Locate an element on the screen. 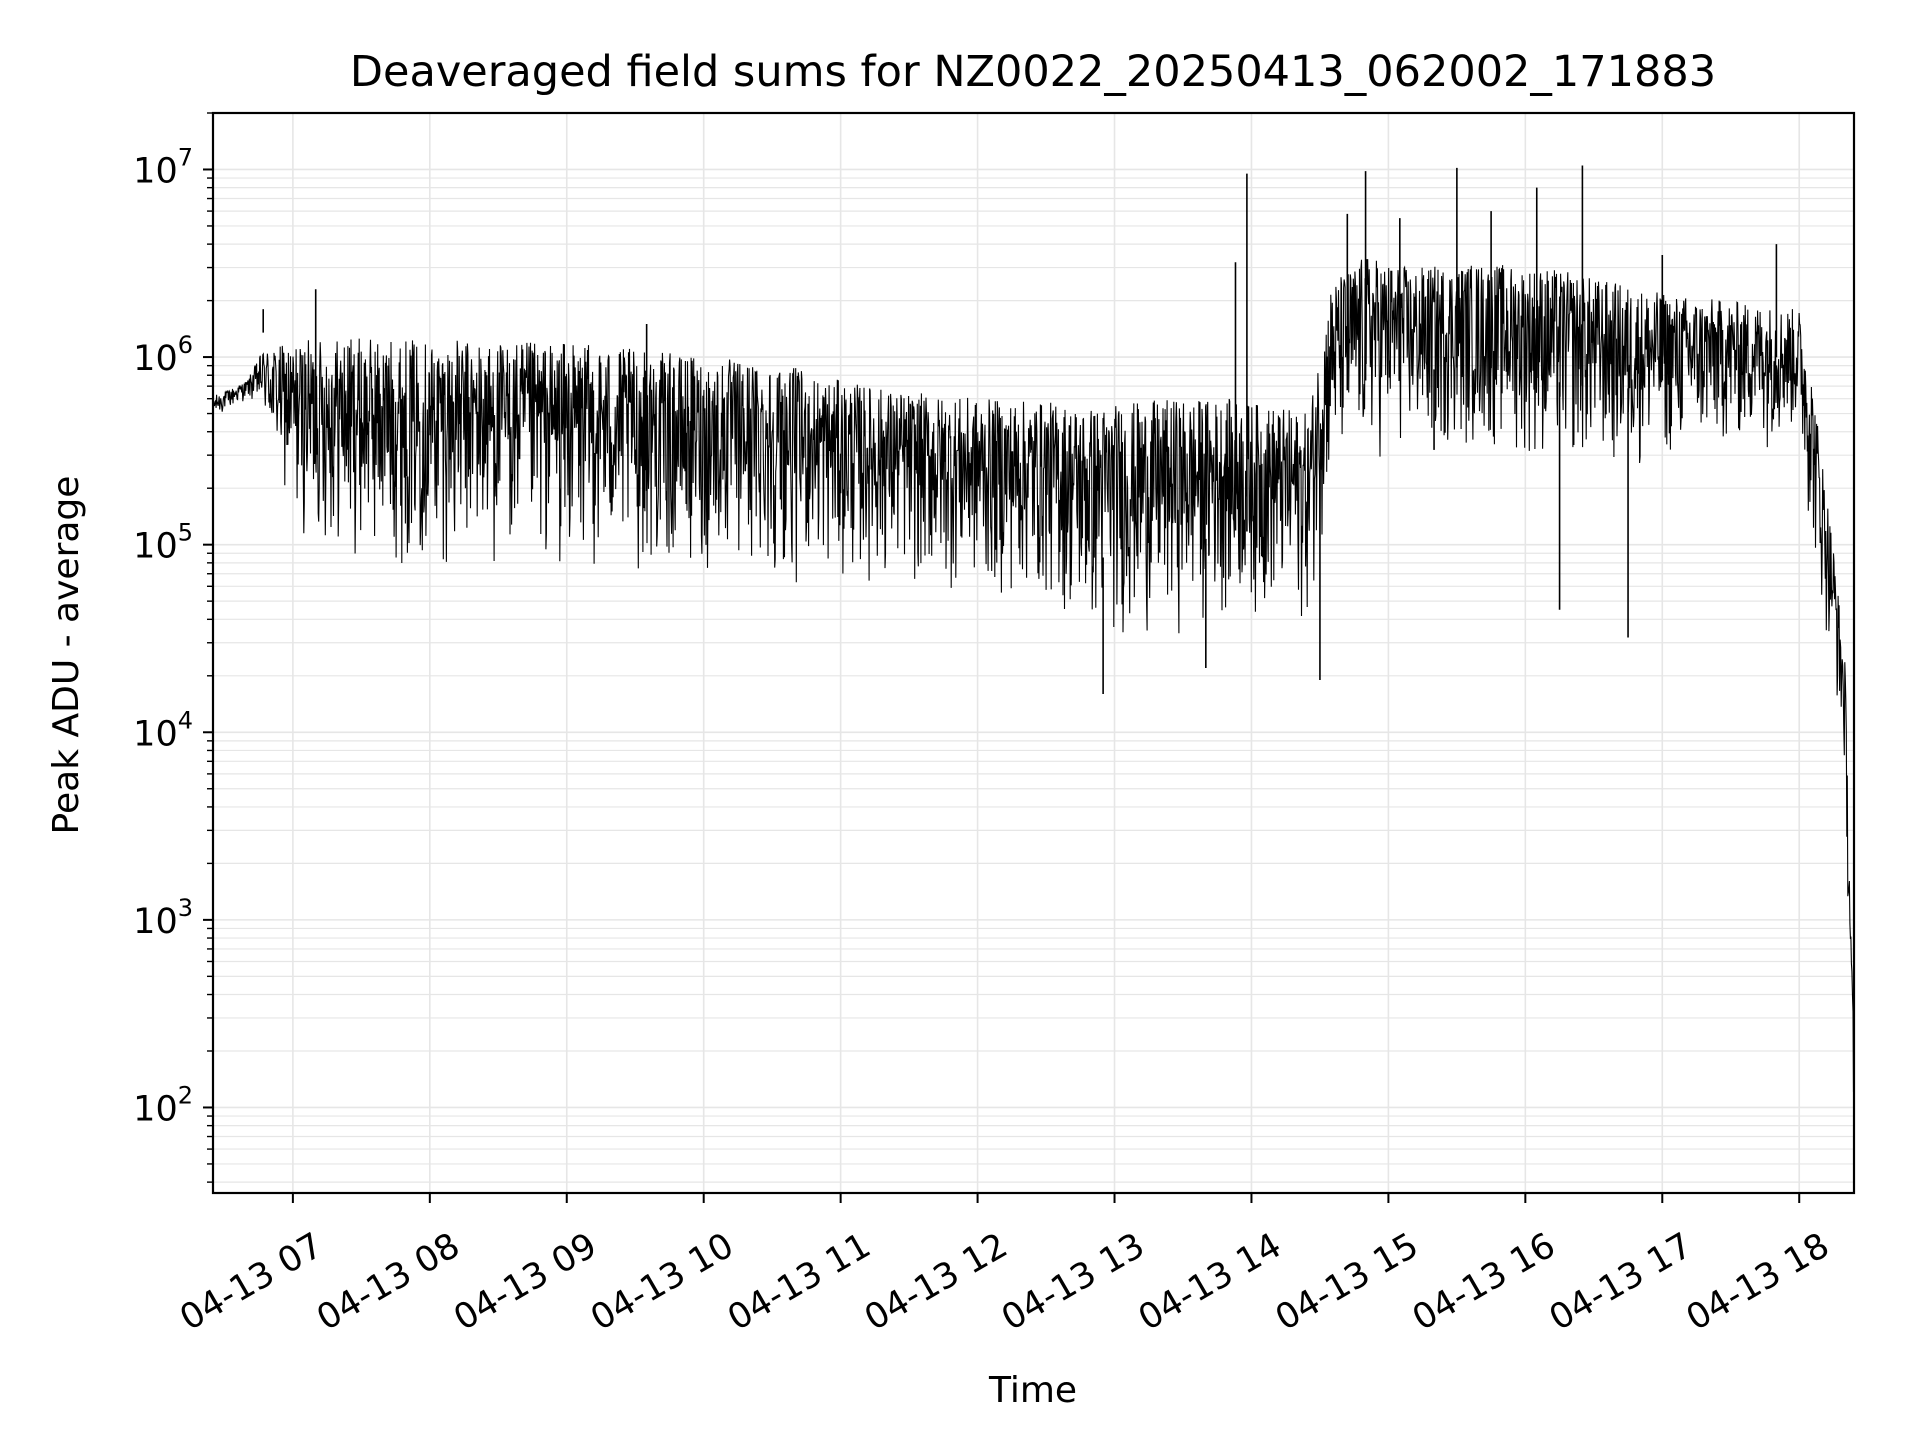  y-tick-label: 10³ is located at coordinates (163, 918).